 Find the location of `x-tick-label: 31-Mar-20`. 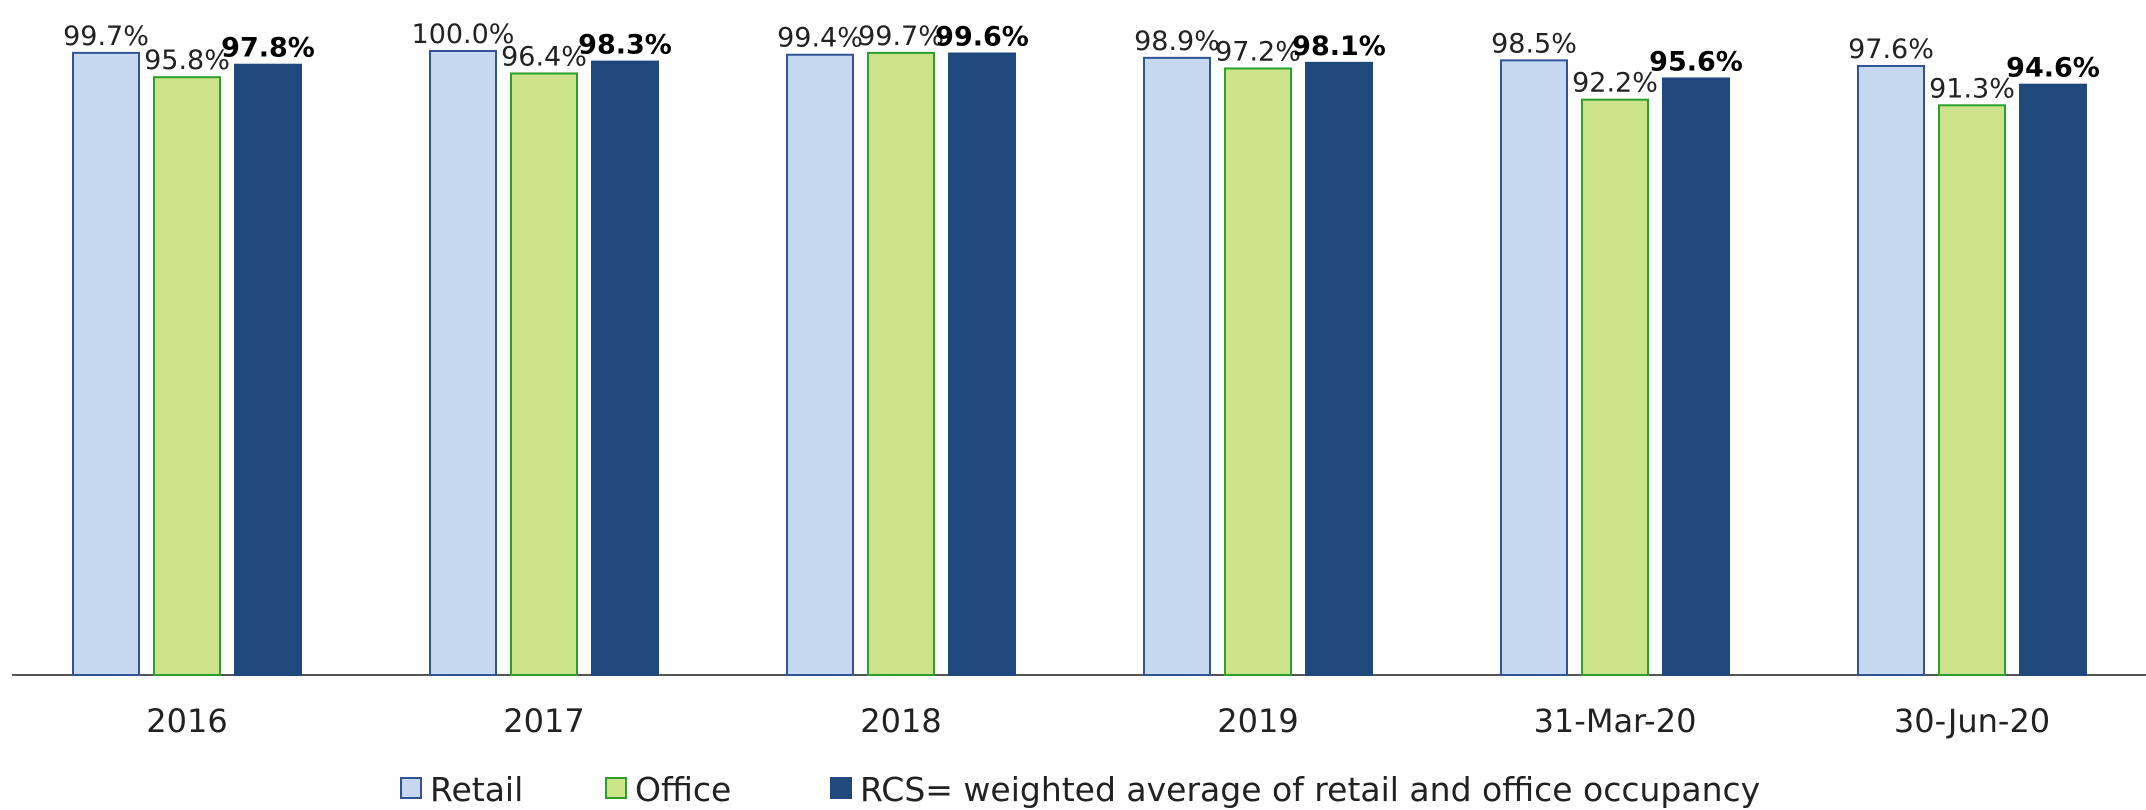

x-tick-label: 31-Mar-20 is located at coordinates (1615, 721).